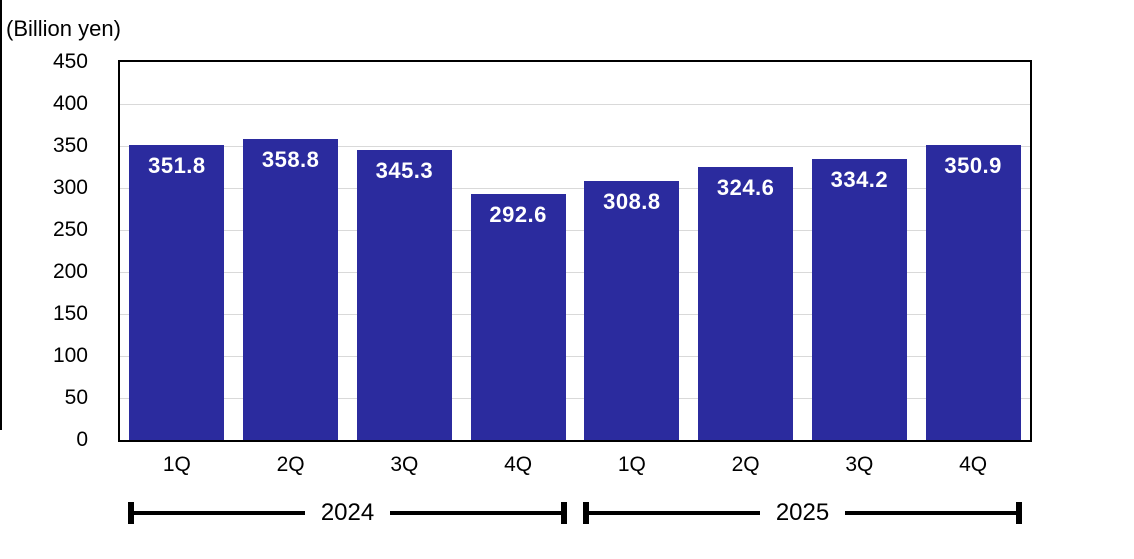  What do you see at coordinates (404, 294) in the screenshot?
I see `bar-3Q-2024: 345.3` at bounding box center [404, 294].